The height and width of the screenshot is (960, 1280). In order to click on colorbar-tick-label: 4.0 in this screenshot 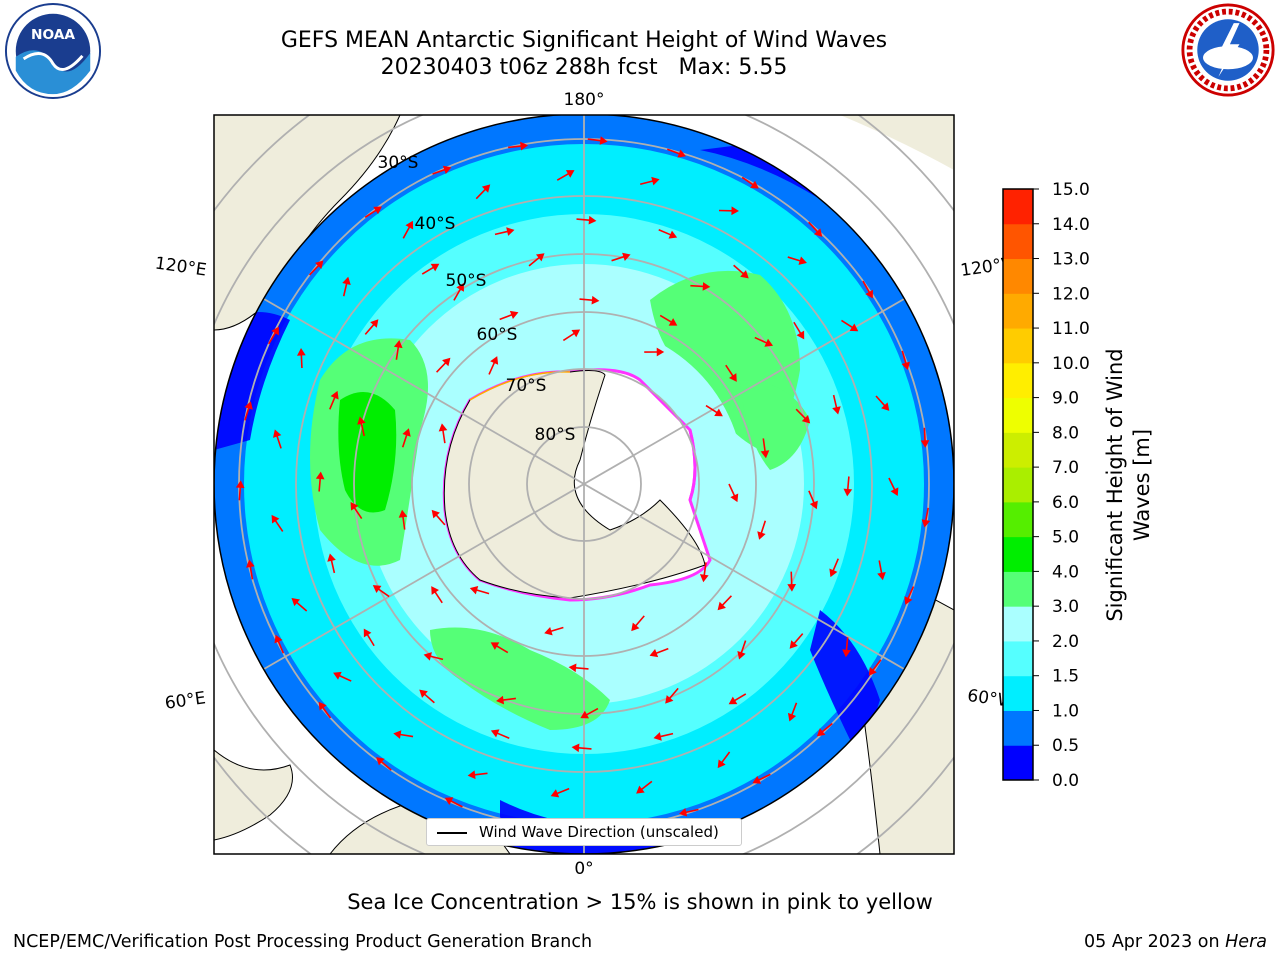, I will do `click(1065, 572)`.